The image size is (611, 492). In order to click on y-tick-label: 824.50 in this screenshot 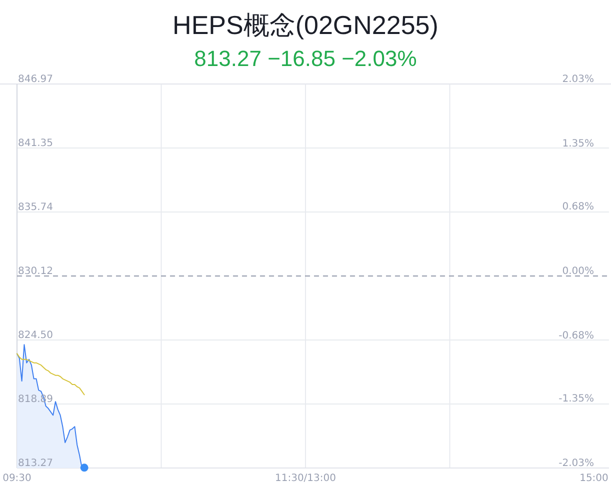, I will do `click(35, 336)`.